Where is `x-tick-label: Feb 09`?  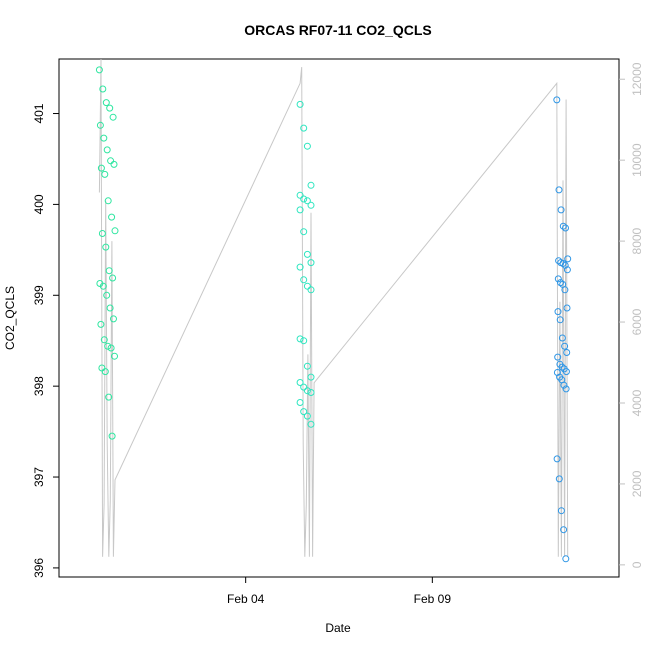
x-tick-label: Feb 09 is located at coordinates (433, 599).